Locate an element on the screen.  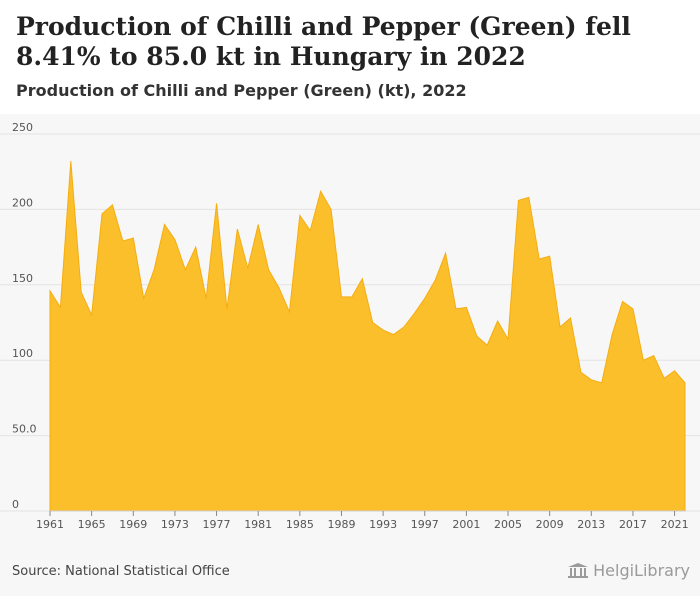
helgi-library-logo: HelgiLibrary is located at coordinates (628, 570).